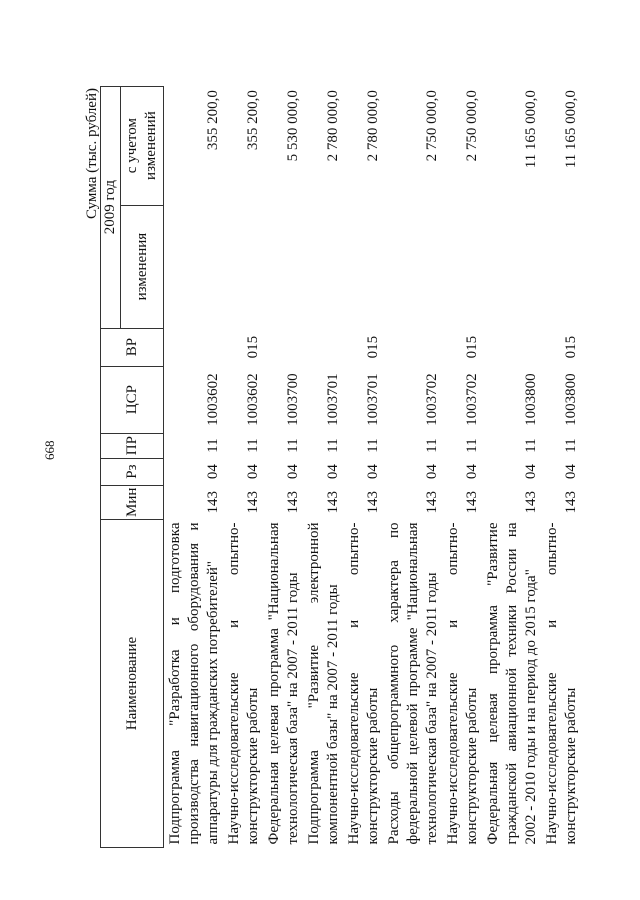 This screenshot has height=900, width=640. I want to click on header-changes: изменения, so click(142, 267).